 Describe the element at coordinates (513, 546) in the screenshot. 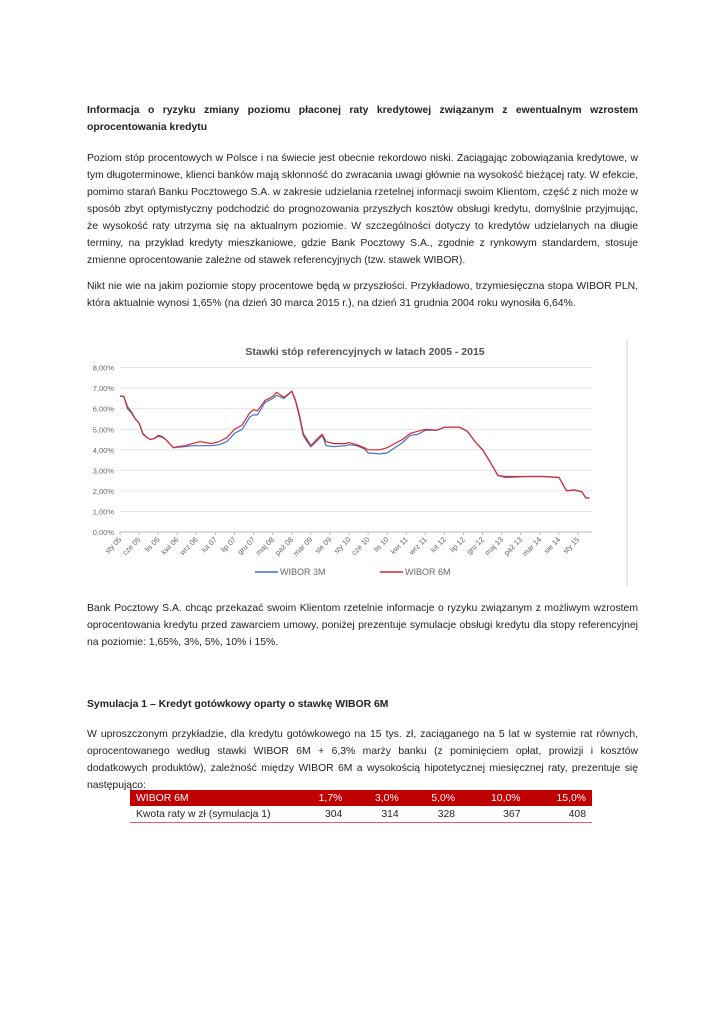

I see `x-tick-label: paź 13` at that location.